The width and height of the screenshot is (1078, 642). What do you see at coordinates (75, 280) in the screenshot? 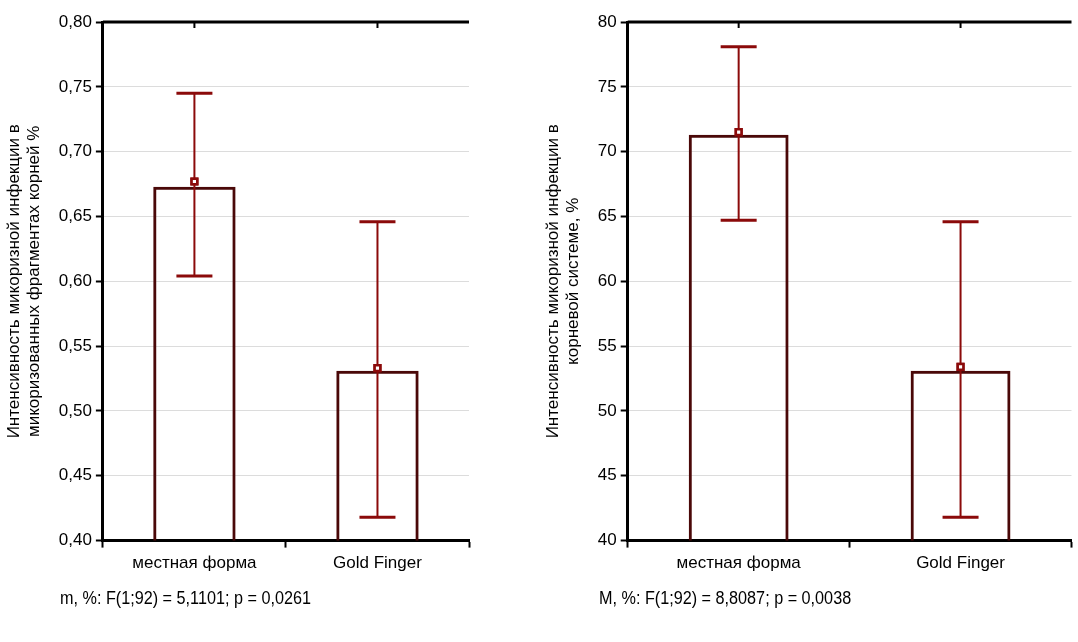
I see `y-tick-label: 0,60` at bounding box center [75, 280].